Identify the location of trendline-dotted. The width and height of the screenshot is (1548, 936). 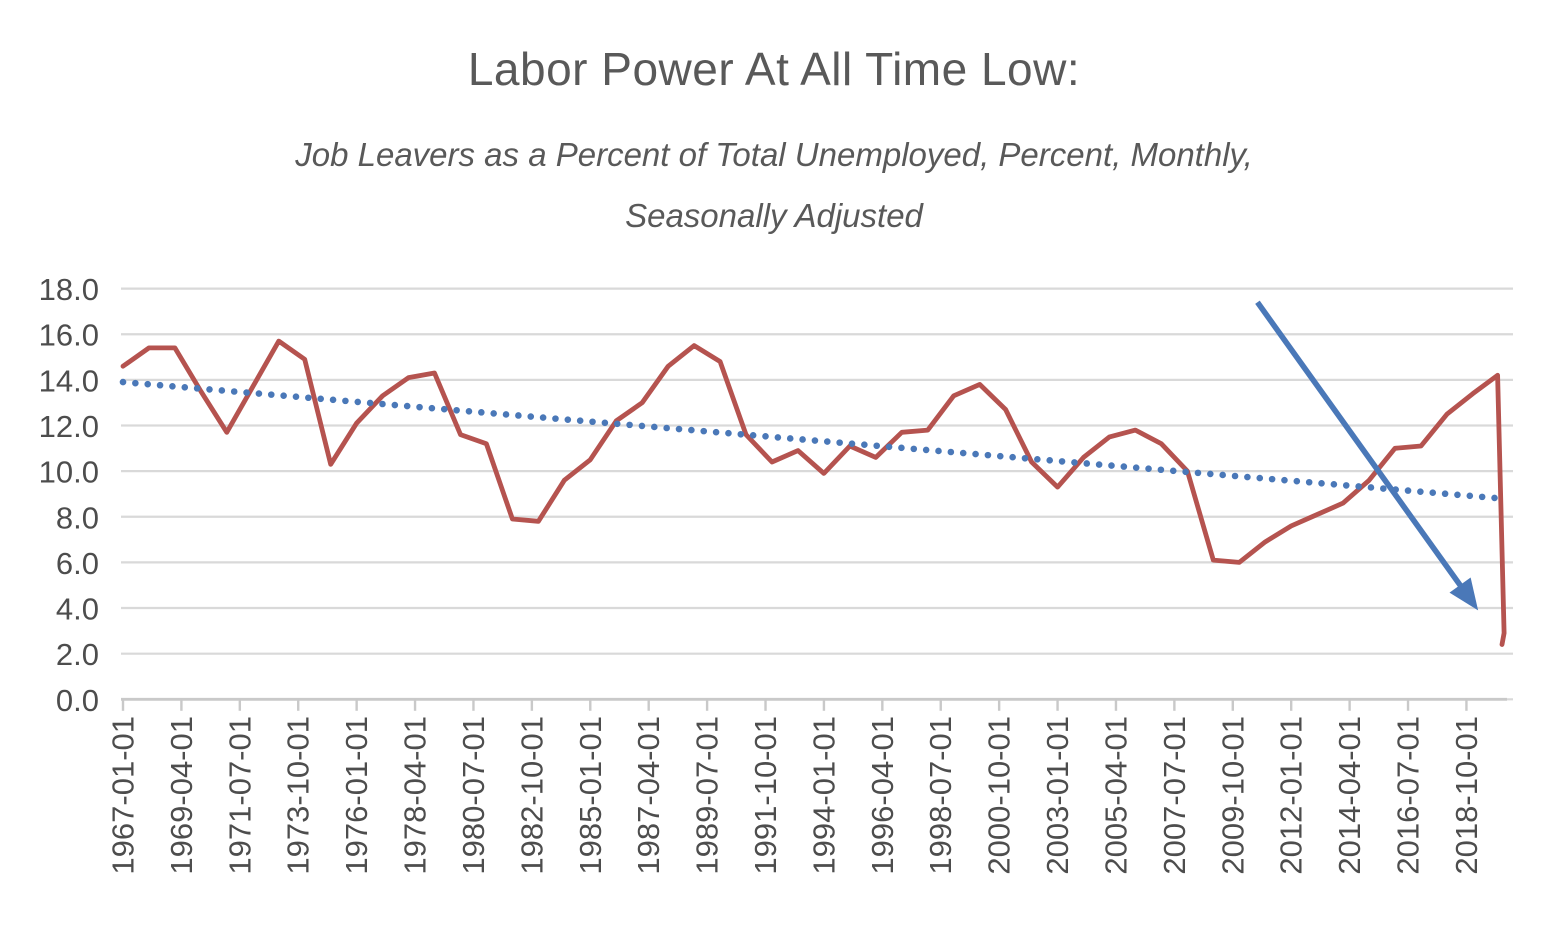
(812, 440).